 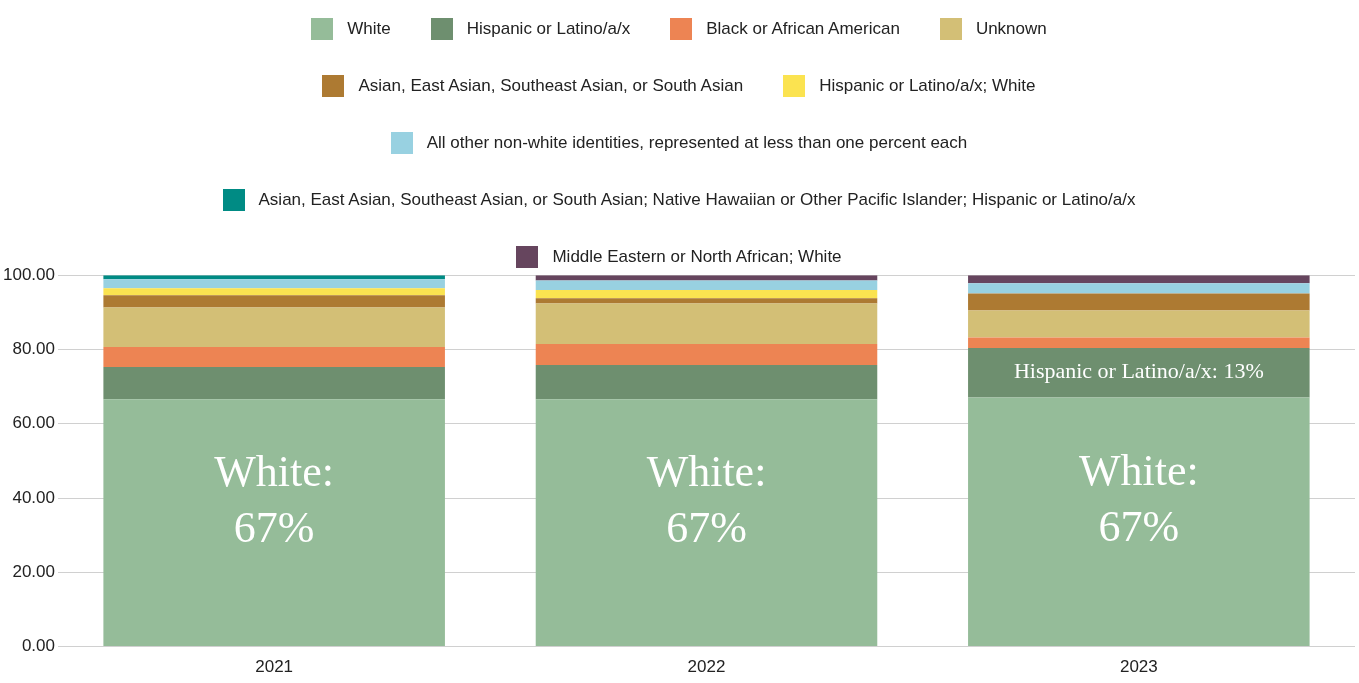 What do you see at coordinates (803, 28) in the screenshot?
I see `legend-label: Black or African American` at bounding box center [803, 28].